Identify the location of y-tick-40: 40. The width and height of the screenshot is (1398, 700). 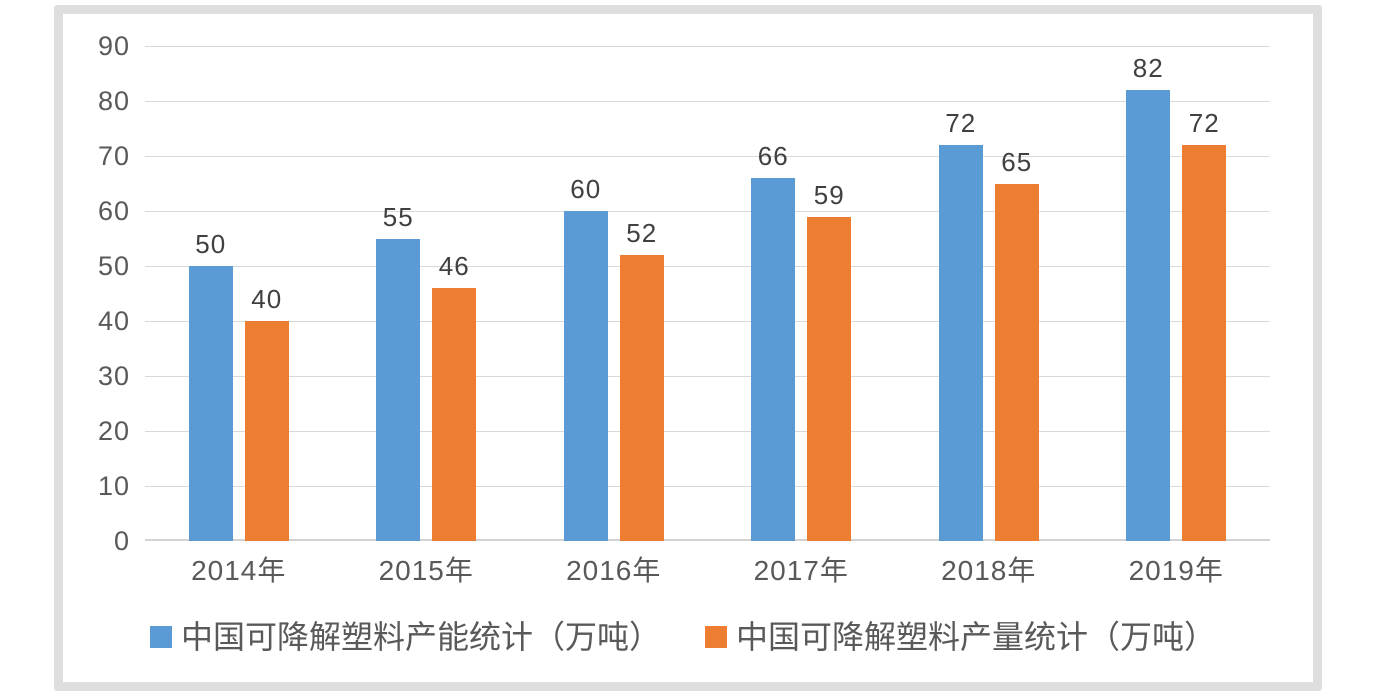
(113, 321).